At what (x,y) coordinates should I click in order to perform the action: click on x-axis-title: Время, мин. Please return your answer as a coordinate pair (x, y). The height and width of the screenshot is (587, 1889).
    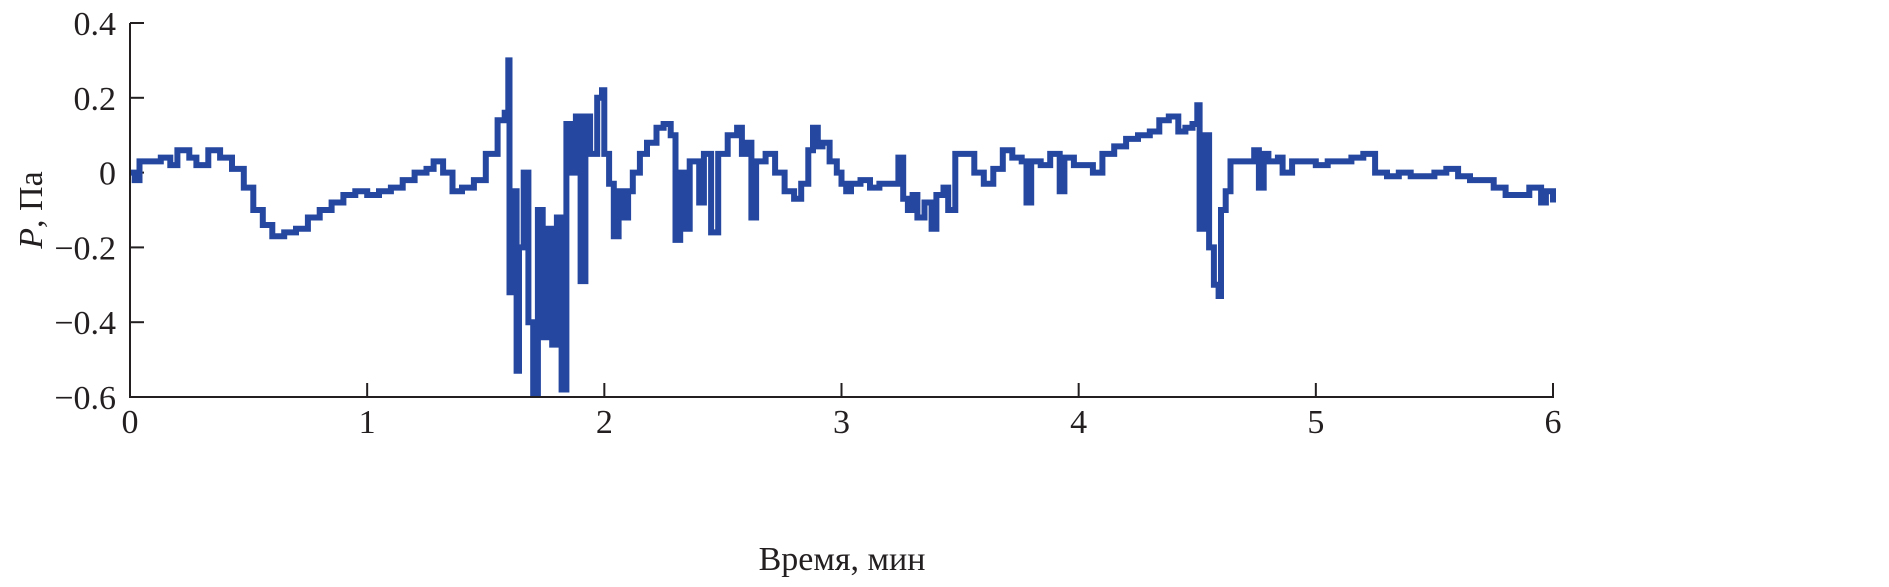
    Looking at the image, I should click on (842, 559).